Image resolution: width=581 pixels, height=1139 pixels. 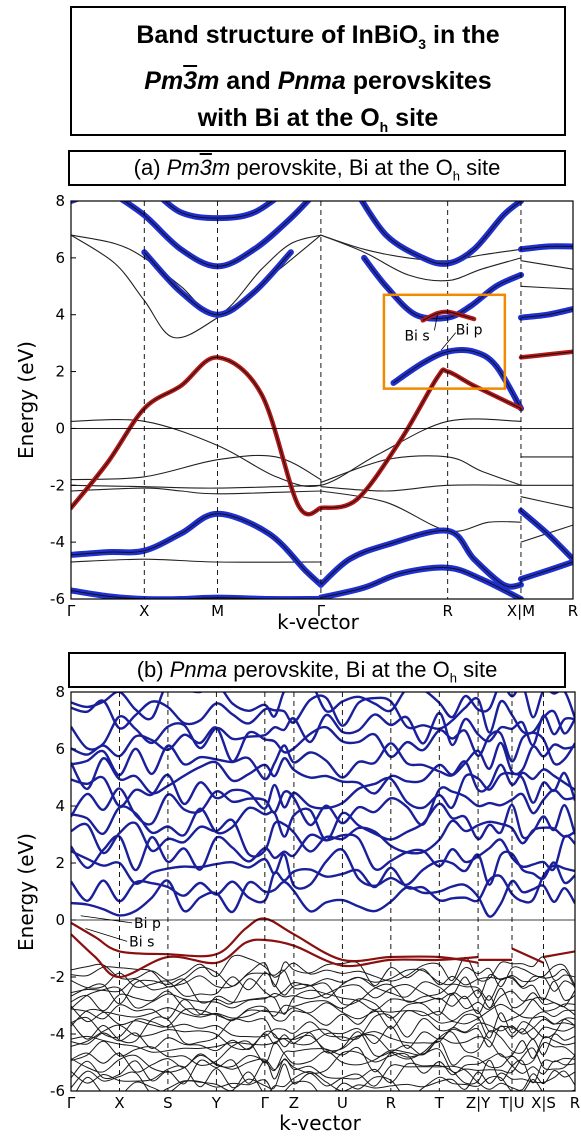 I want to click on x-tick-label: Z, so click(x=294, y=1103).